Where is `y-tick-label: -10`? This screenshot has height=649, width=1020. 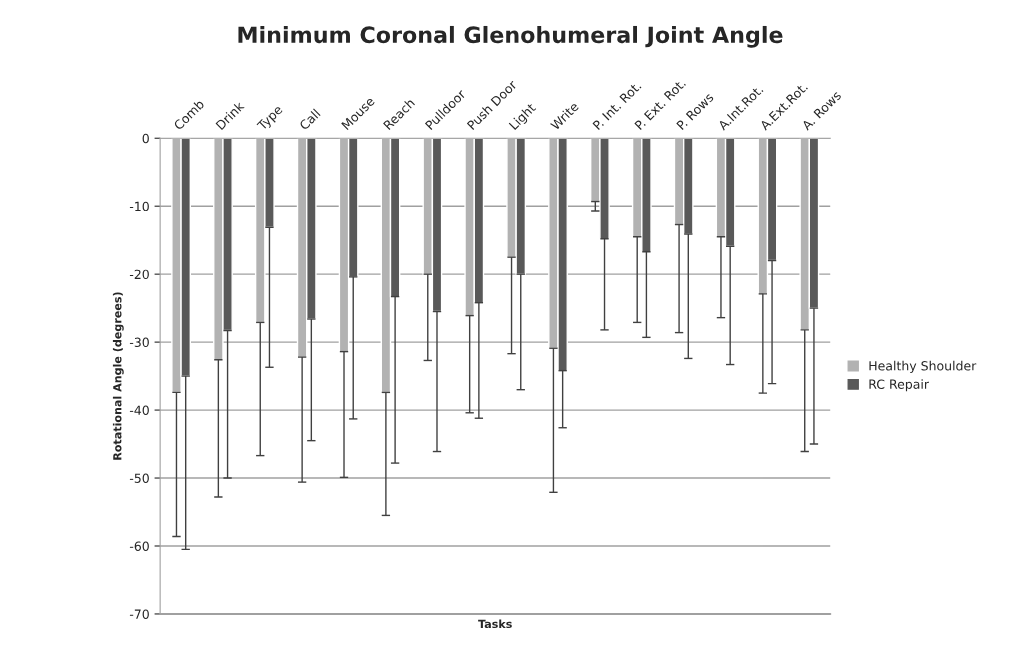
y-tick-label: -10 is located at coordinates (139, 206).